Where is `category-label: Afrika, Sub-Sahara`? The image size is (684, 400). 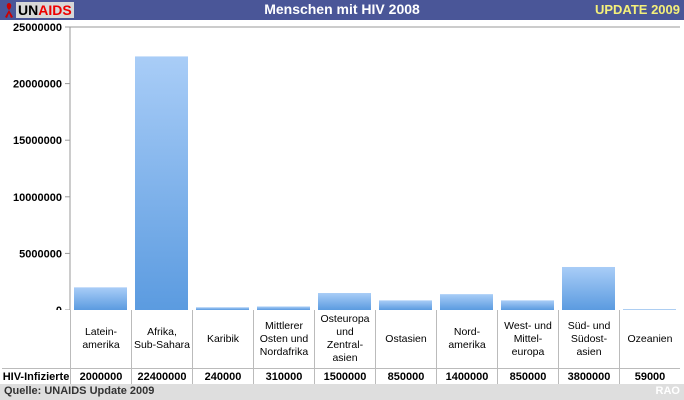
category-label: Afrika, Sub-Sahara is located at coordinates (161, 339).